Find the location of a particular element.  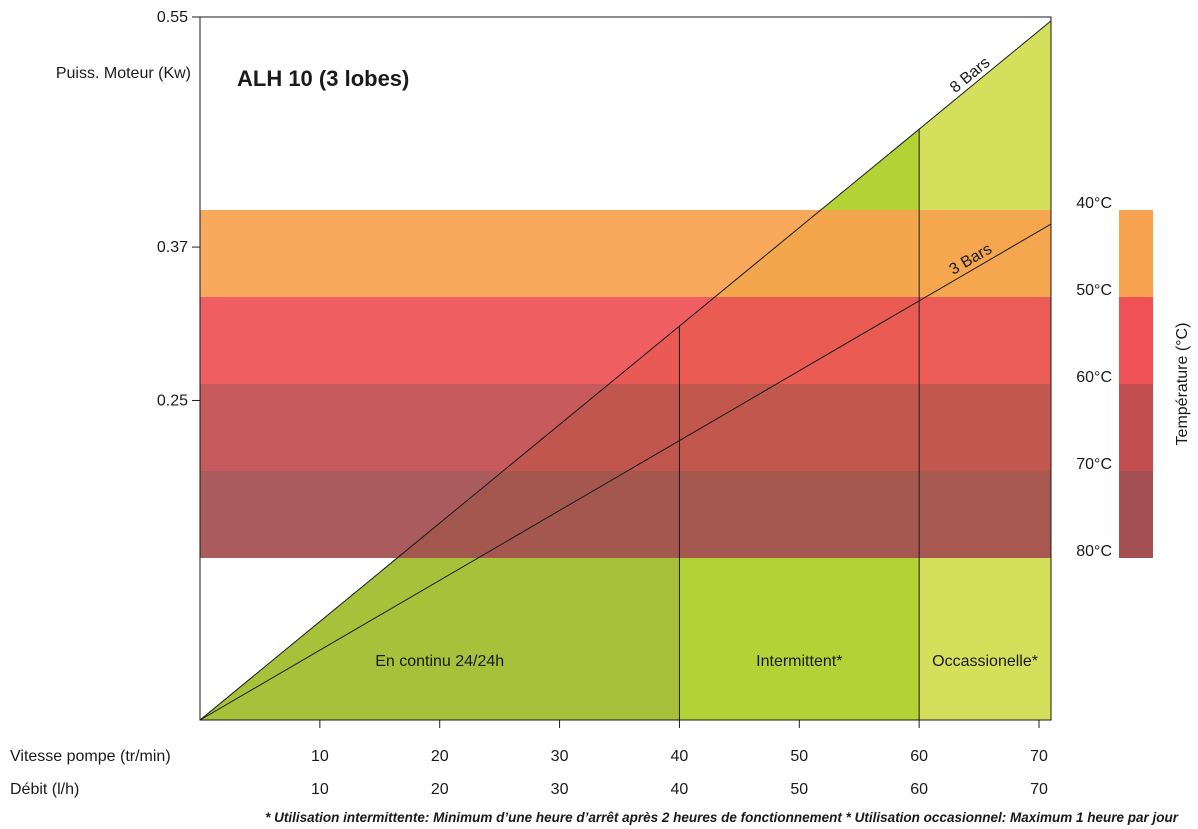

x-row-1-tick-label-4: 40 is located at coordinates (680, 756).